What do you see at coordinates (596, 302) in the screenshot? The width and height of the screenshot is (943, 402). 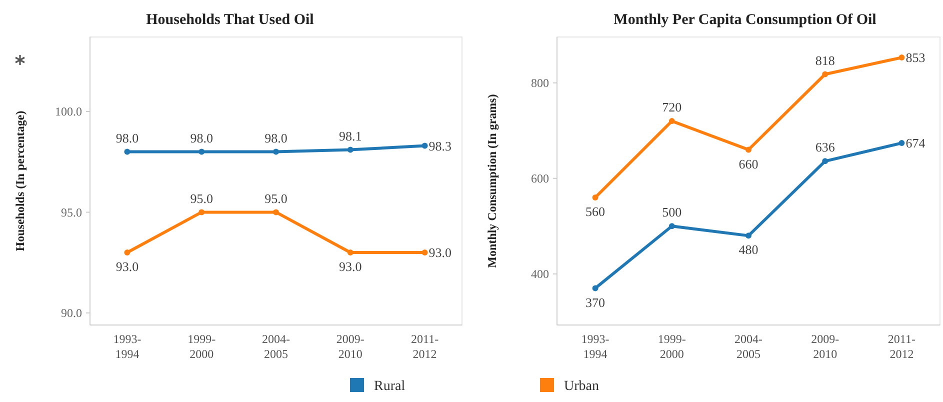 I see `data-label: 370` at bounding box center [596, 302].